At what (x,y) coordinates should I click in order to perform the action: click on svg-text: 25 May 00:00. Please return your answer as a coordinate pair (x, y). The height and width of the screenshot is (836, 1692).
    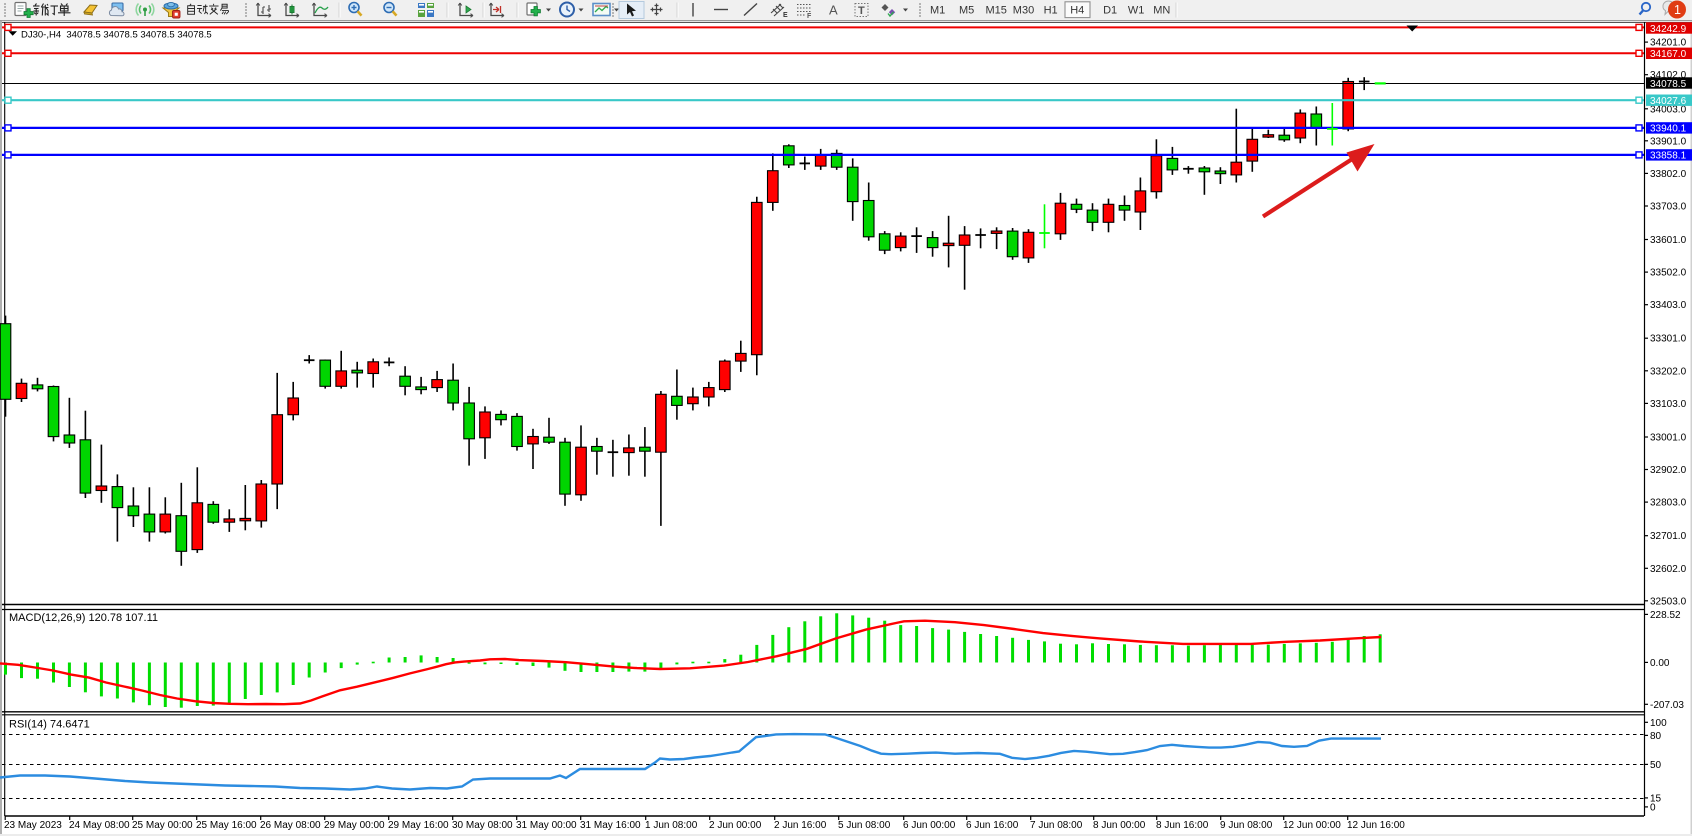
    Looking at the image, I should click on (162, 825).